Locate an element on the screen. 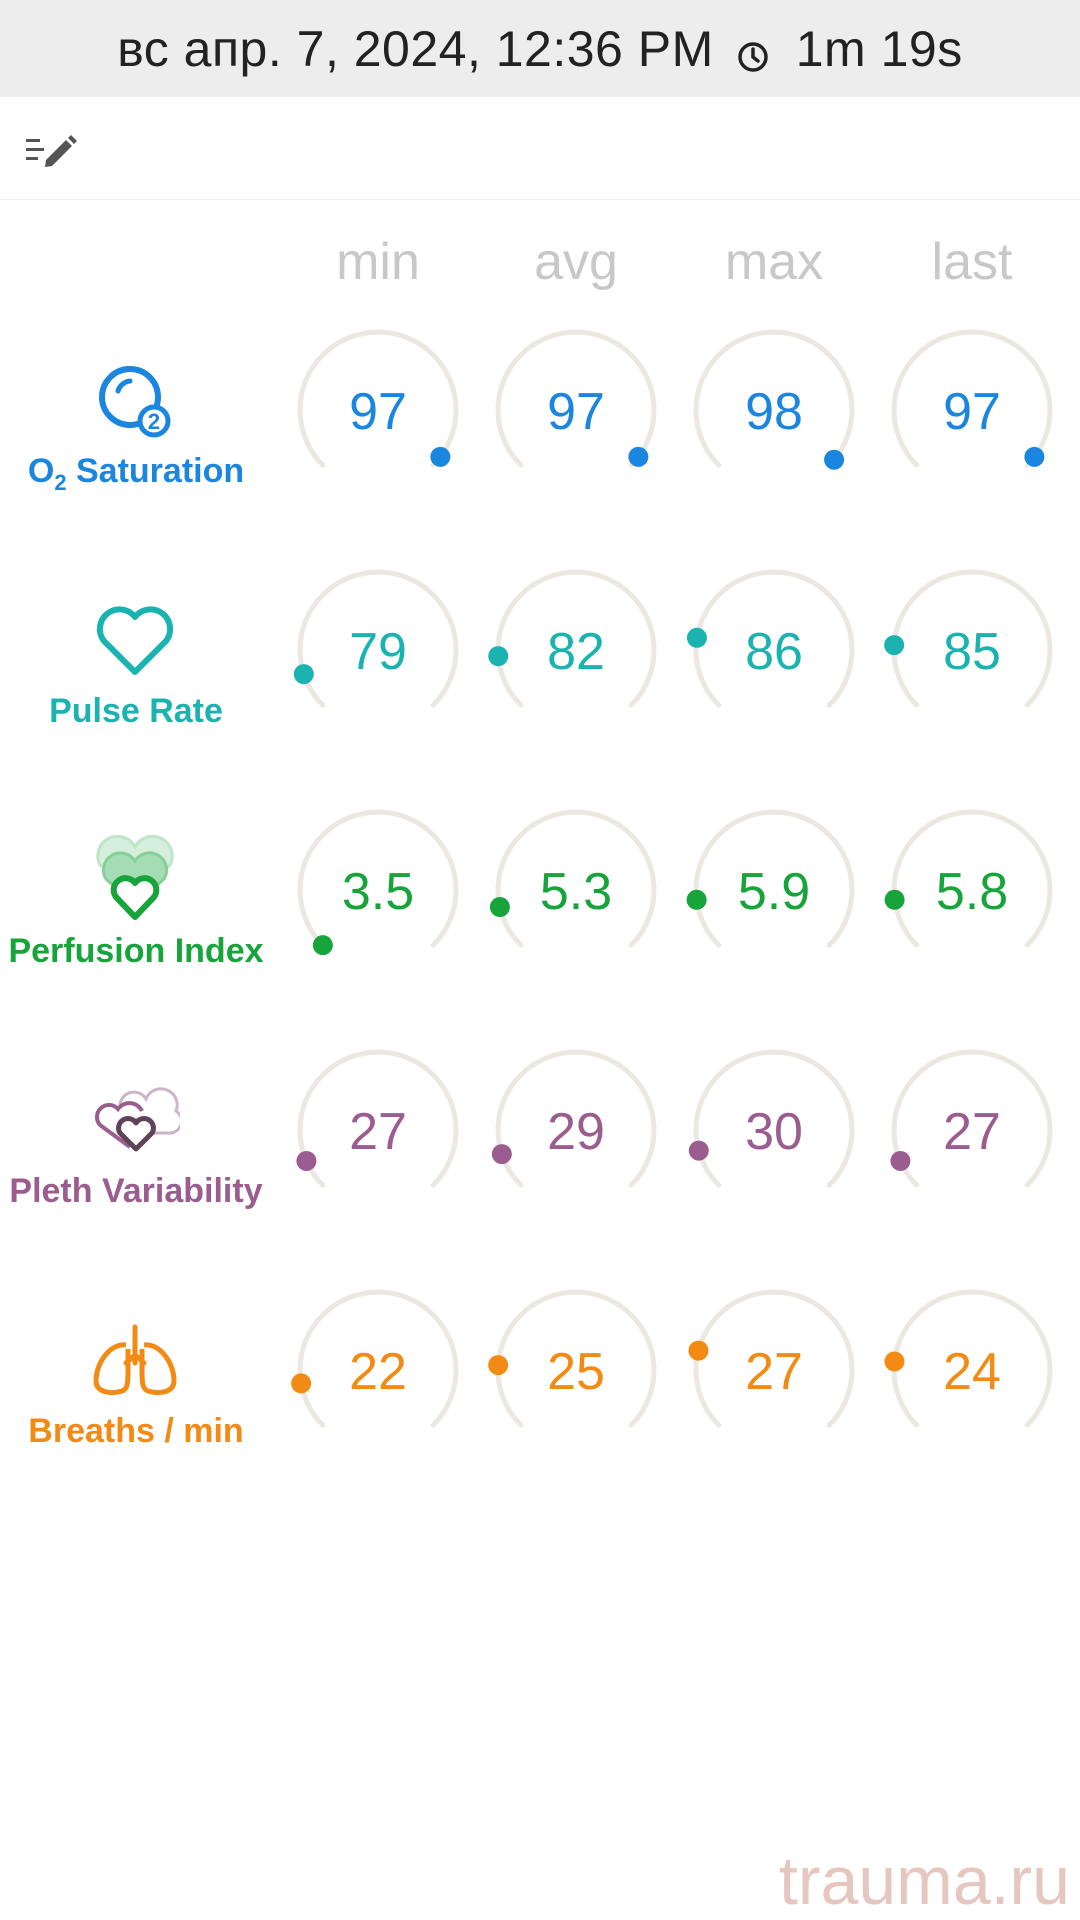 The width and height of the screenshot is (1080, 1920). session-duration: 1m 19s is located at coordinates (879, 48).